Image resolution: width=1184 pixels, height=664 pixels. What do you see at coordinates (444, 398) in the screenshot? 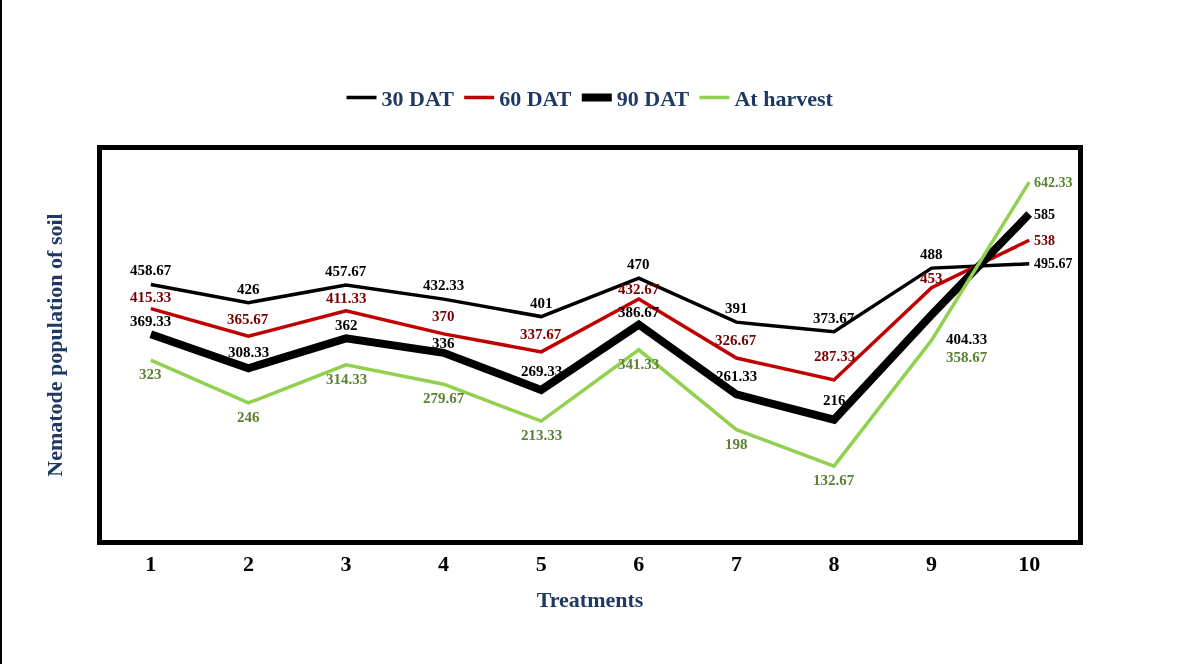
I see `data-label: 279.67` at bounding box center [444, 398].